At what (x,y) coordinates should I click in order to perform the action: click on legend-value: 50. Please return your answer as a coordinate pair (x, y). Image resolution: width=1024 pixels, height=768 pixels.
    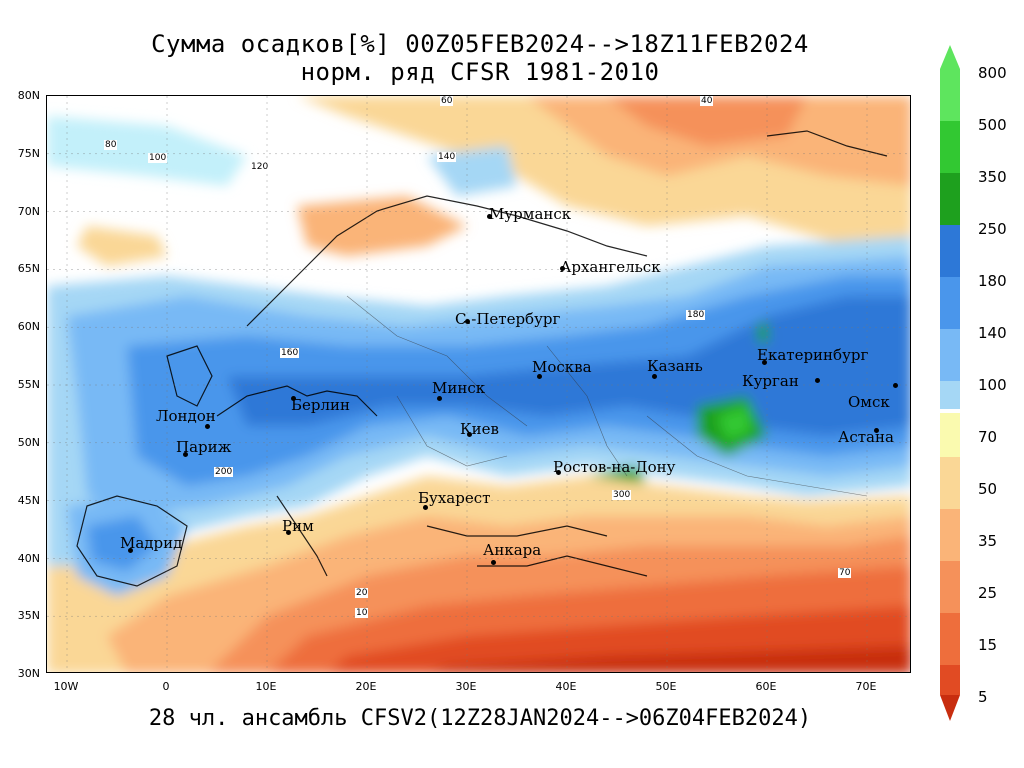
    Looking at the image, I should click on (988, 489).